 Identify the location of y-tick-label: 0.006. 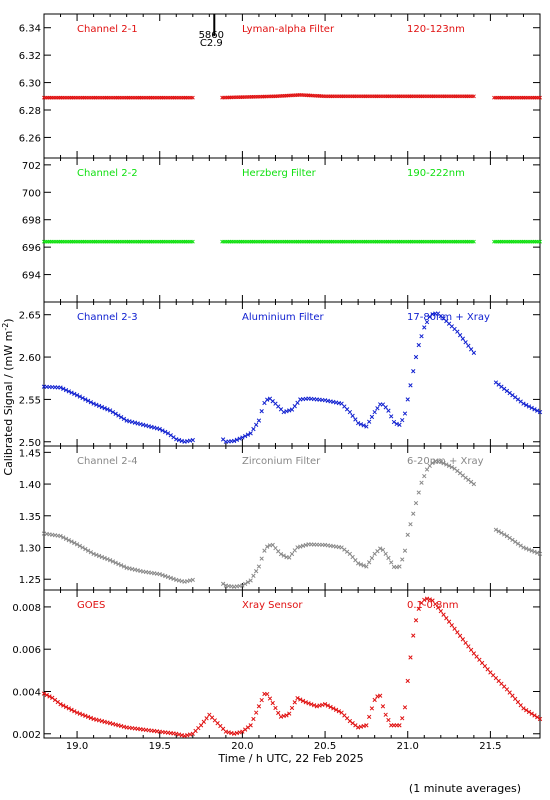
(26, 650).